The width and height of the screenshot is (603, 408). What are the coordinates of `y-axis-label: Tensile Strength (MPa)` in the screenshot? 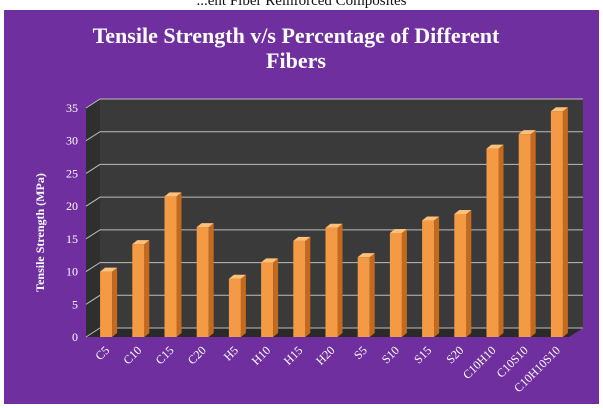 It's located at (40, 232).